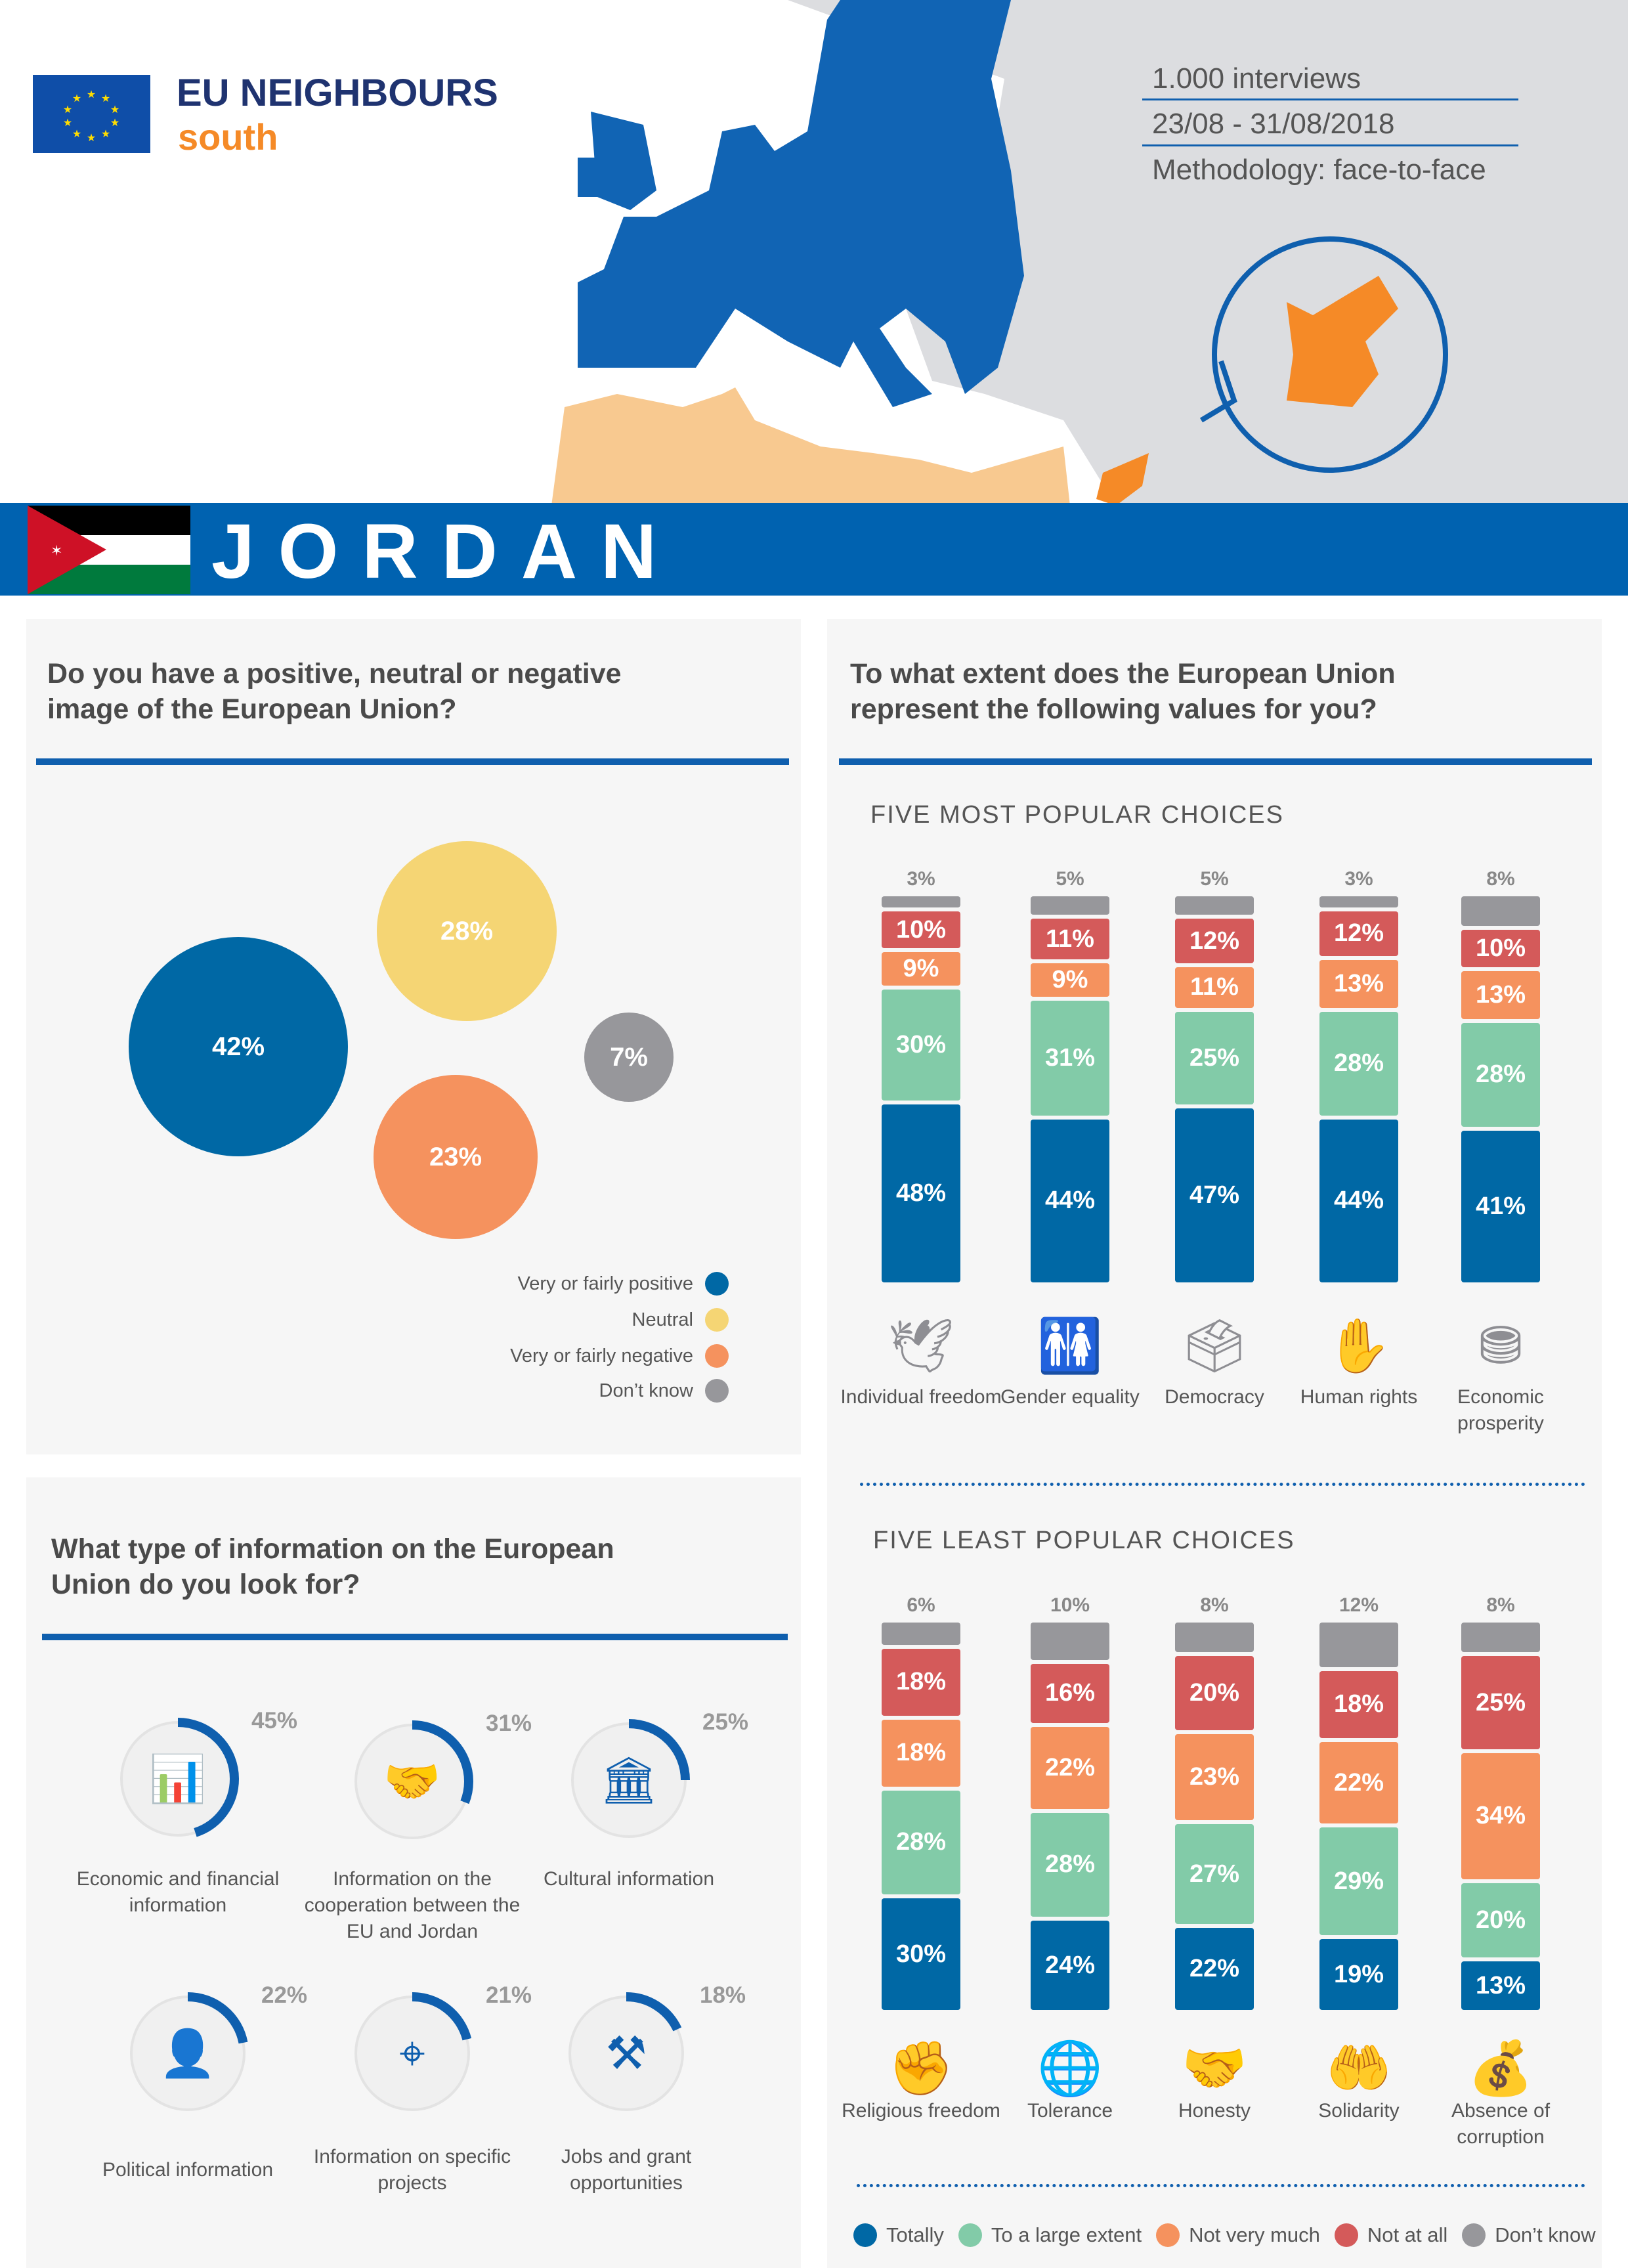  Describe the element at coordinates (1359, 1397) in the screenshot. I see `category-label: Human rights` at that location.